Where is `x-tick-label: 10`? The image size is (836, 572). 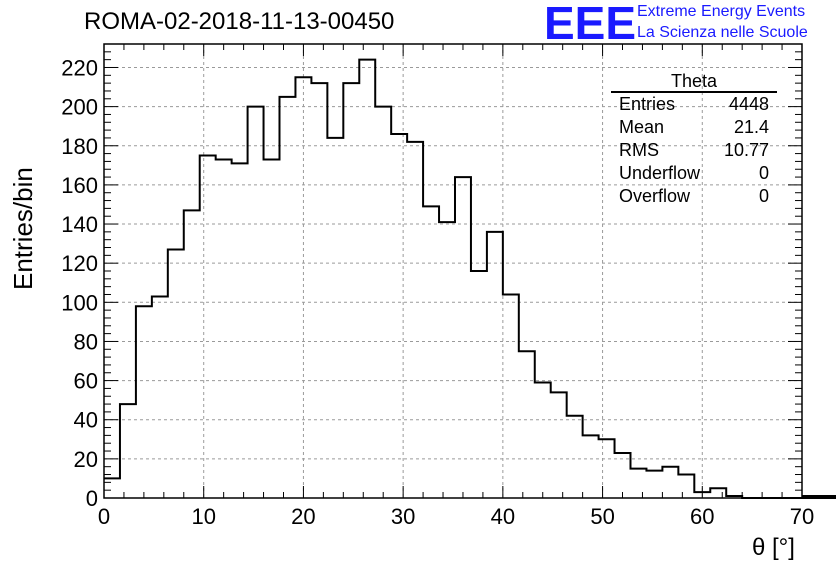
x-tick-label: 10 is located at coordinates (203, 516).